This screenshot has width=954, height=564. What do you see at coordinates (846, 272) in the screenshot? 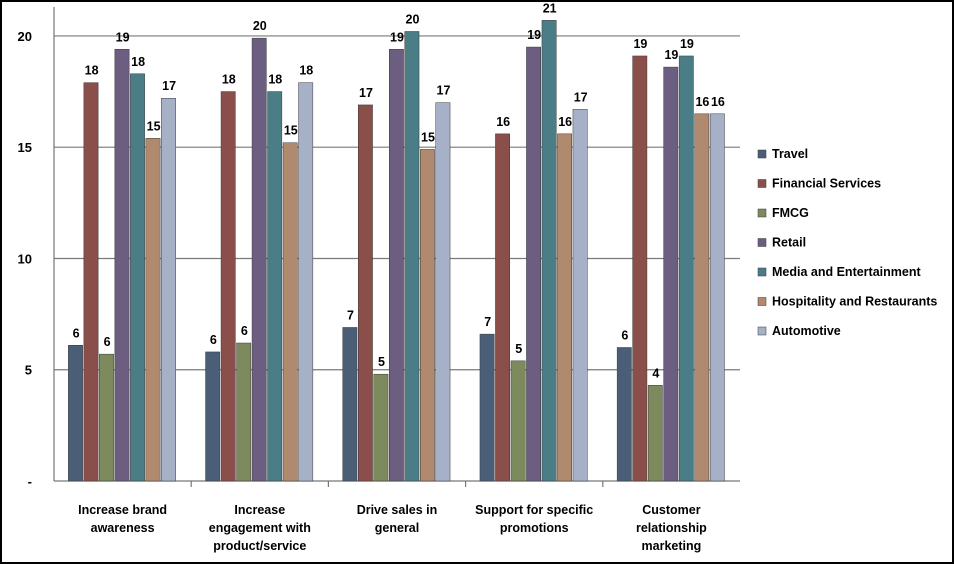
I see `legend-label: Media and Entertainment` at bounding box center [846, 272].